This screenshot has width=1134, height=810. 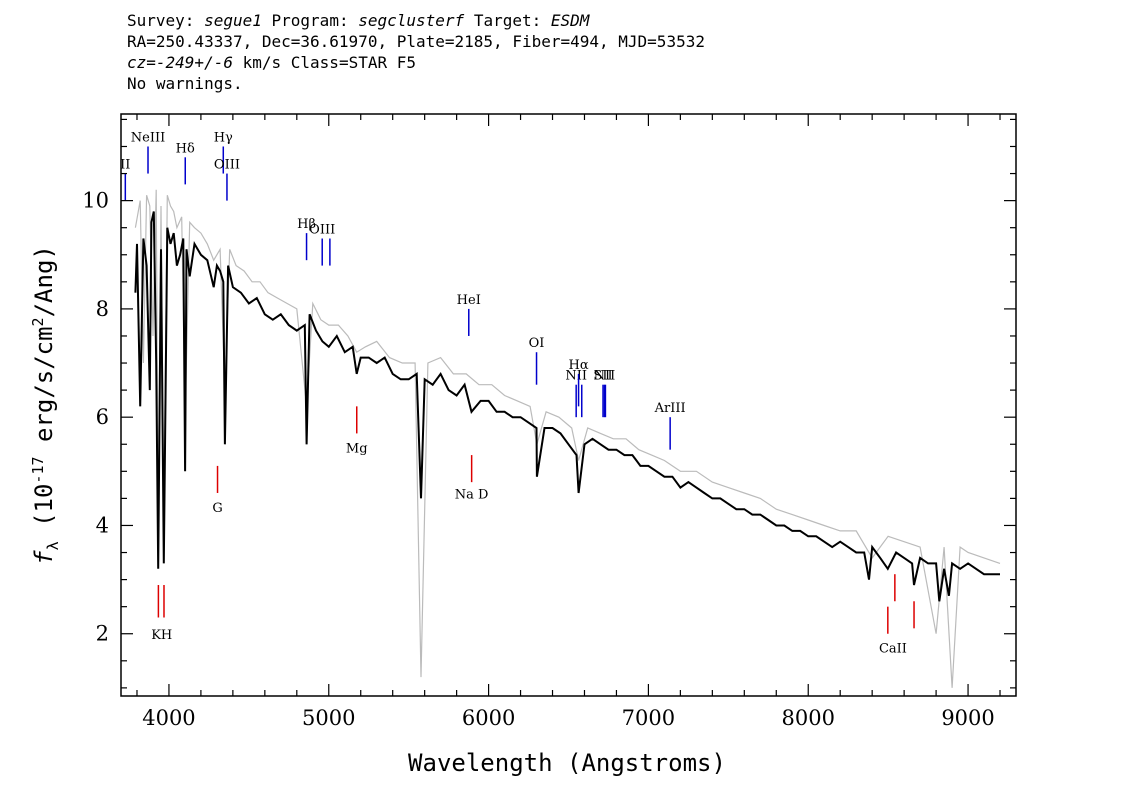 What do you see at coordinates (310, 20) in the screenshot?
I see `program-label: Program:` at bounding box center [310, 20].